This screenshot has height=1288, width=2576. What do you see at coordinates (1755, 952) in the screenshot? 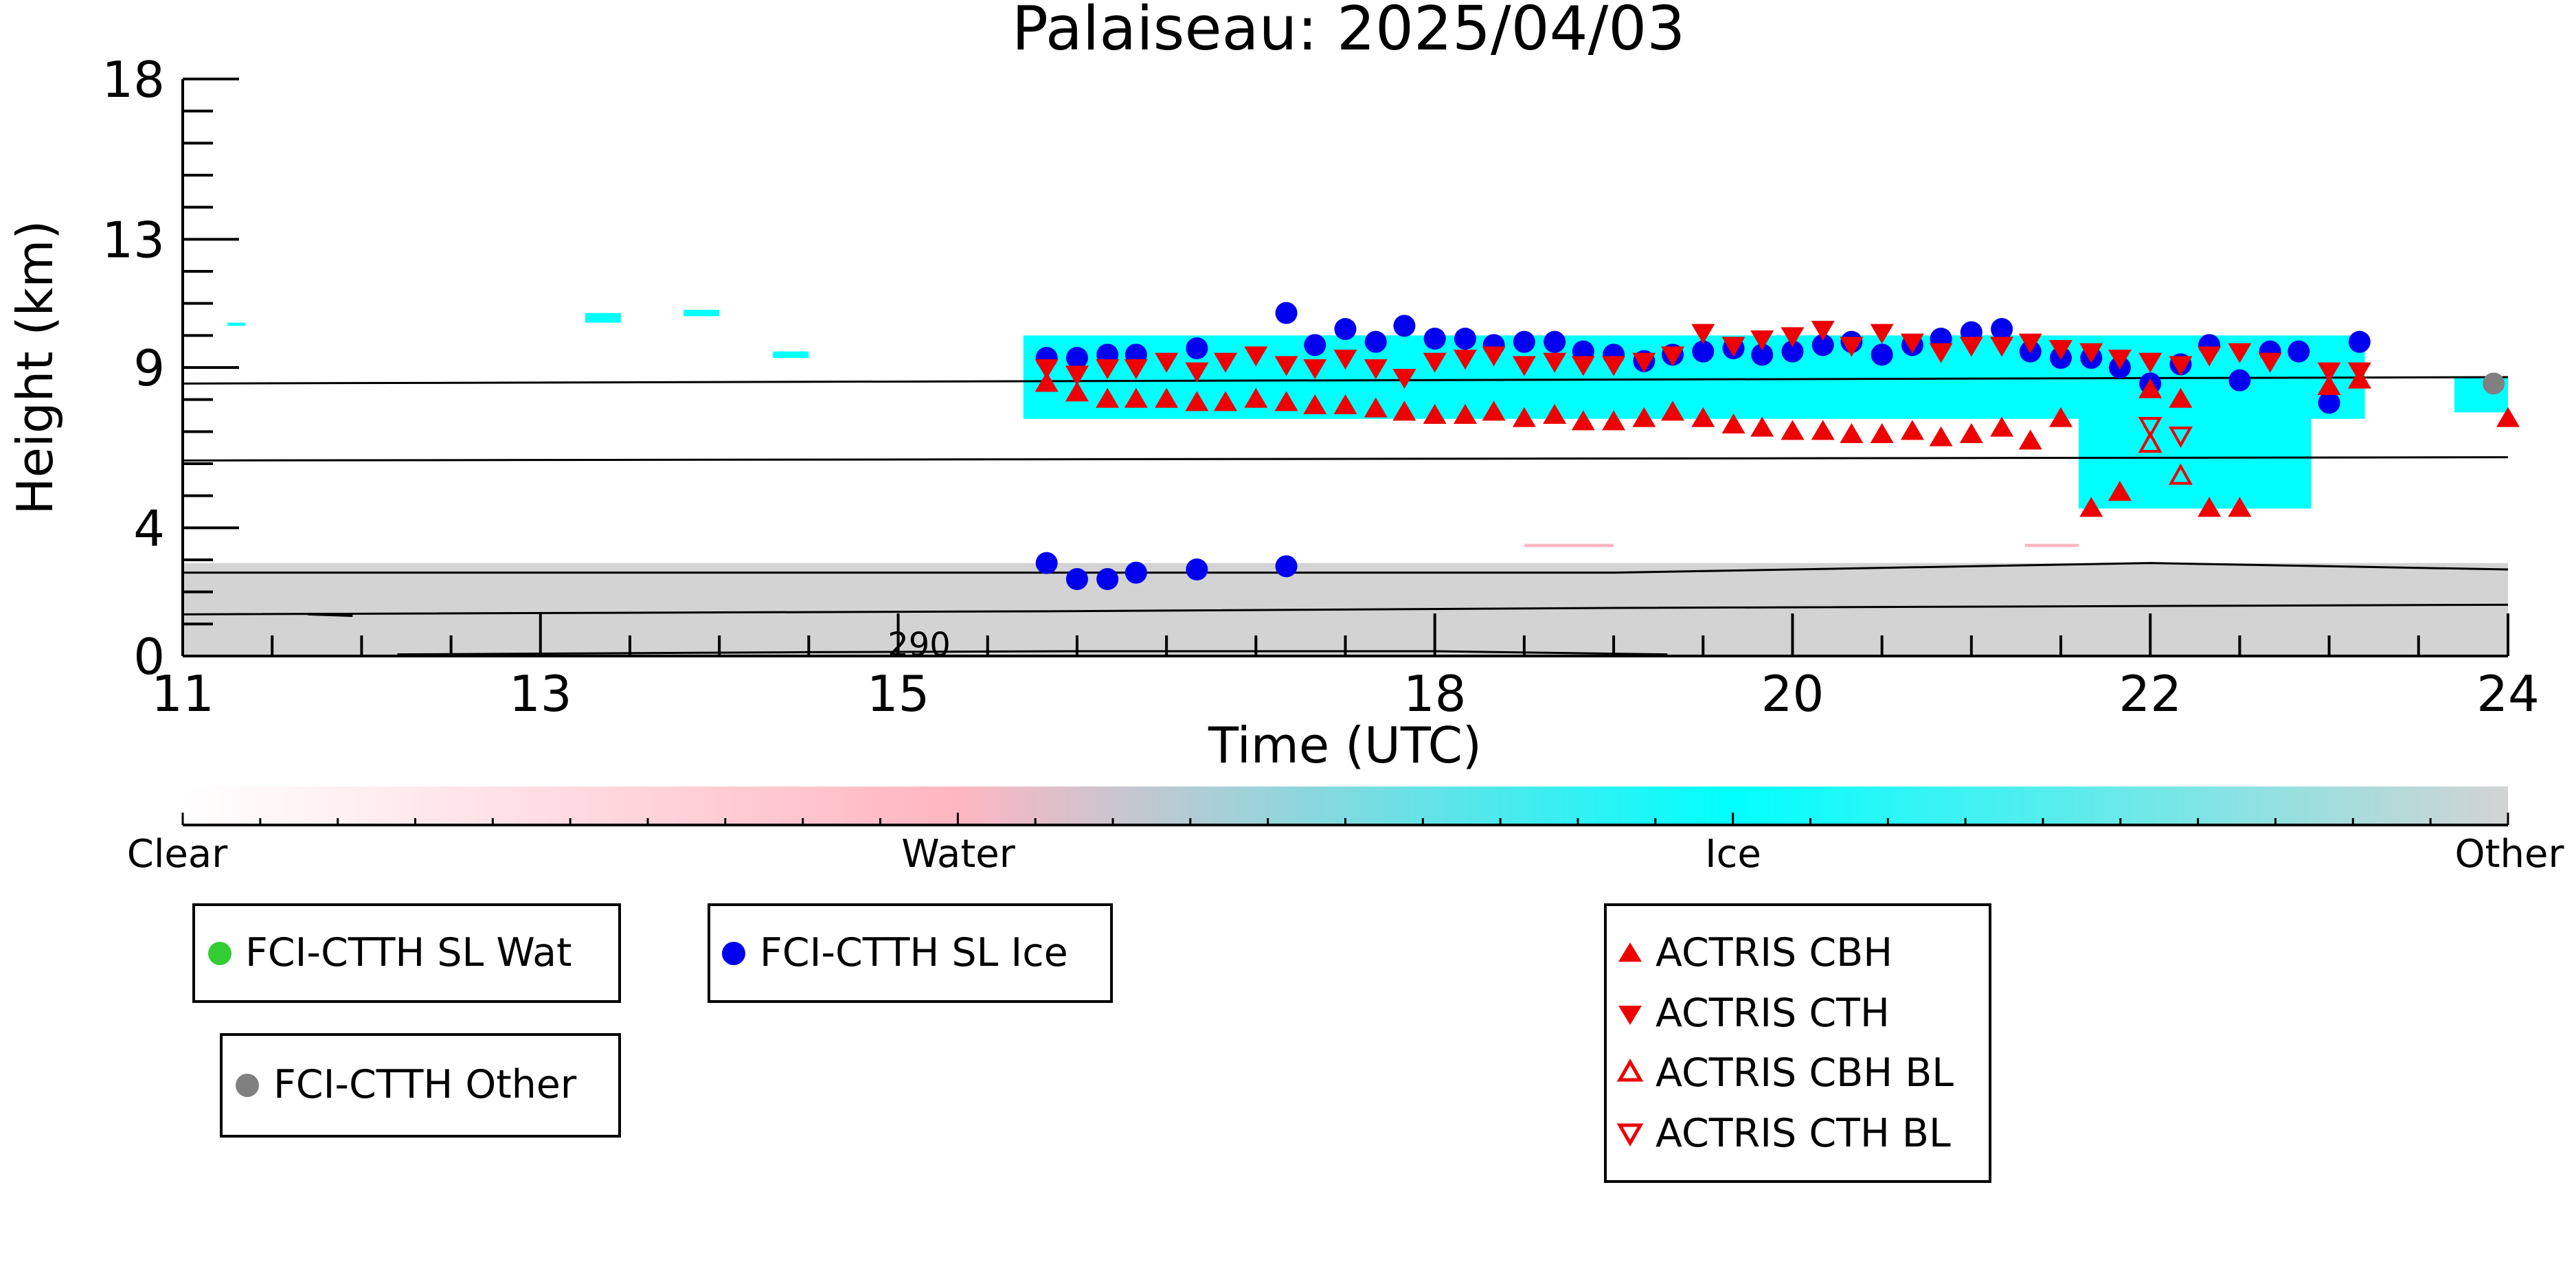
I see `legend-item-actris-cbh: ACTRIS CBH` at bounding box center [1755, 952].